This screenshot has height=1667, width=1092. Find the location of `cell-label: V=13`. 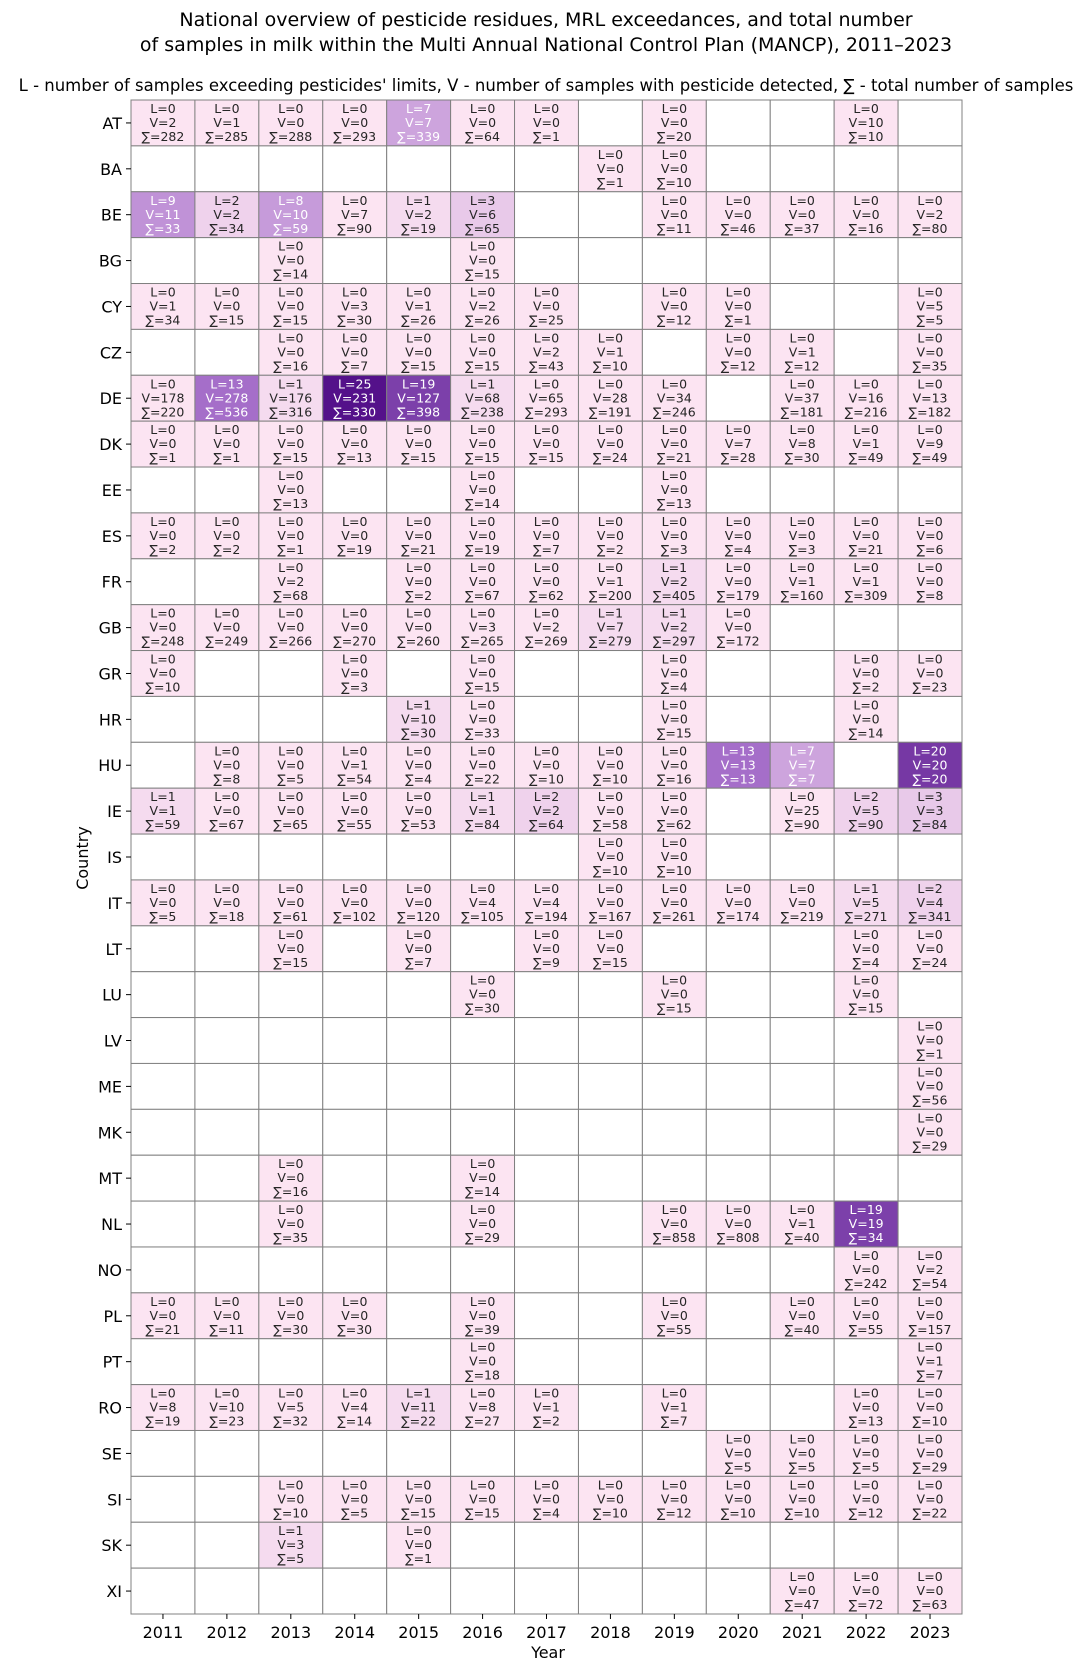

cell-label: V=13 is located at coordinates (930, 397).